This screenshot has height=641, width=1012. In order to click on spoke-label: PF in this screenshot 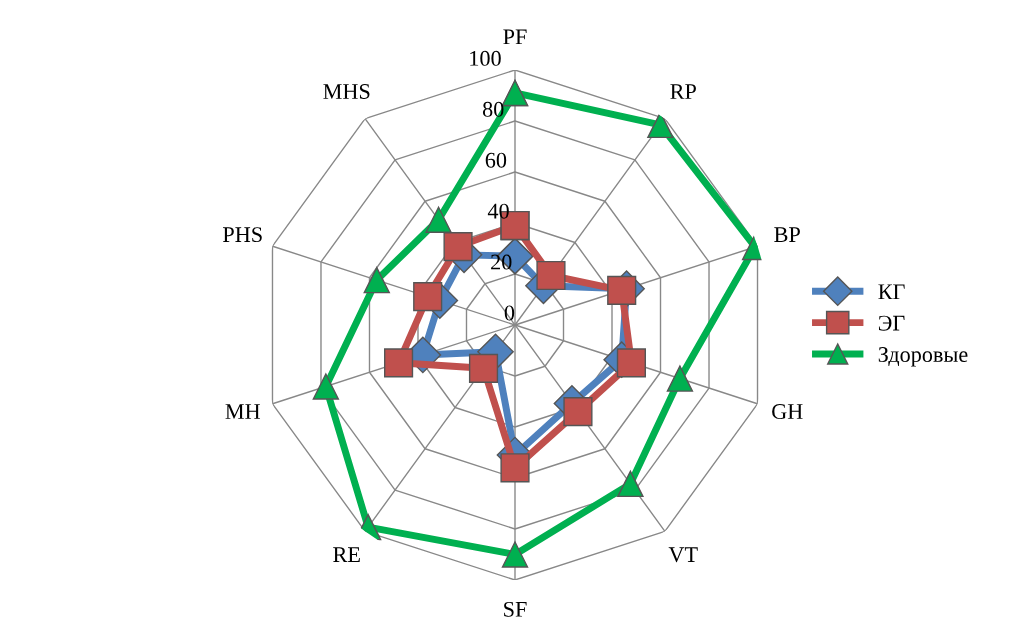, I will do `click(515, 37)`.